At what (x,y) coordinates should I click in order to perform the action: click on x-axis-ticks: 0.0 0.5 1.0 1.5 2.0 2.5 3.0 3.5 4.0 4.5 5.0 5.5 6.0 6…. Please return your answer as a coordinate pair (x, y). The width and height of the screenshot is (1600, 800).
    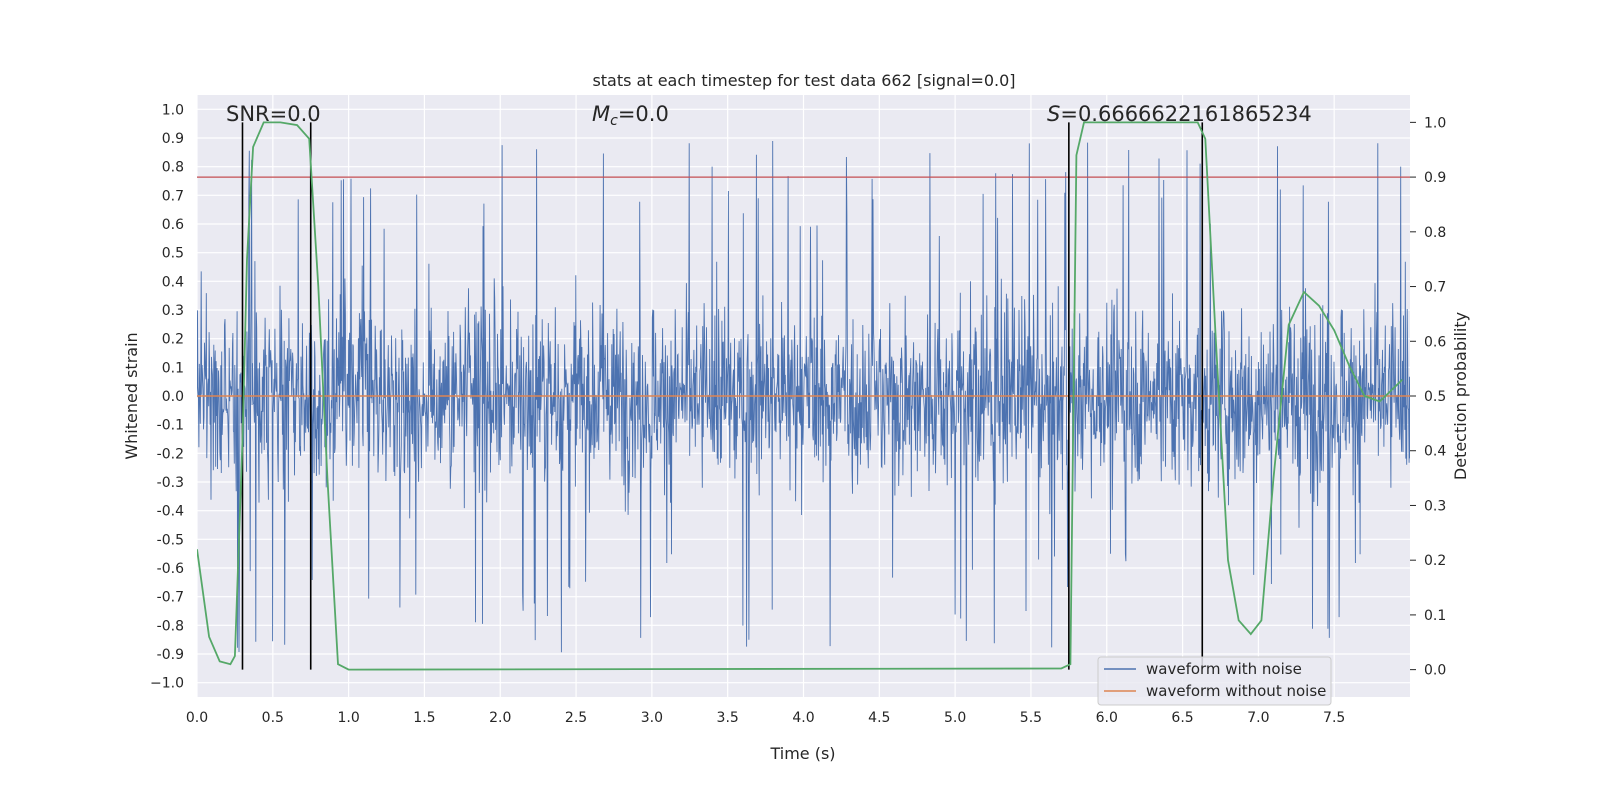
    Looking at the image, I should click on (765, 718).